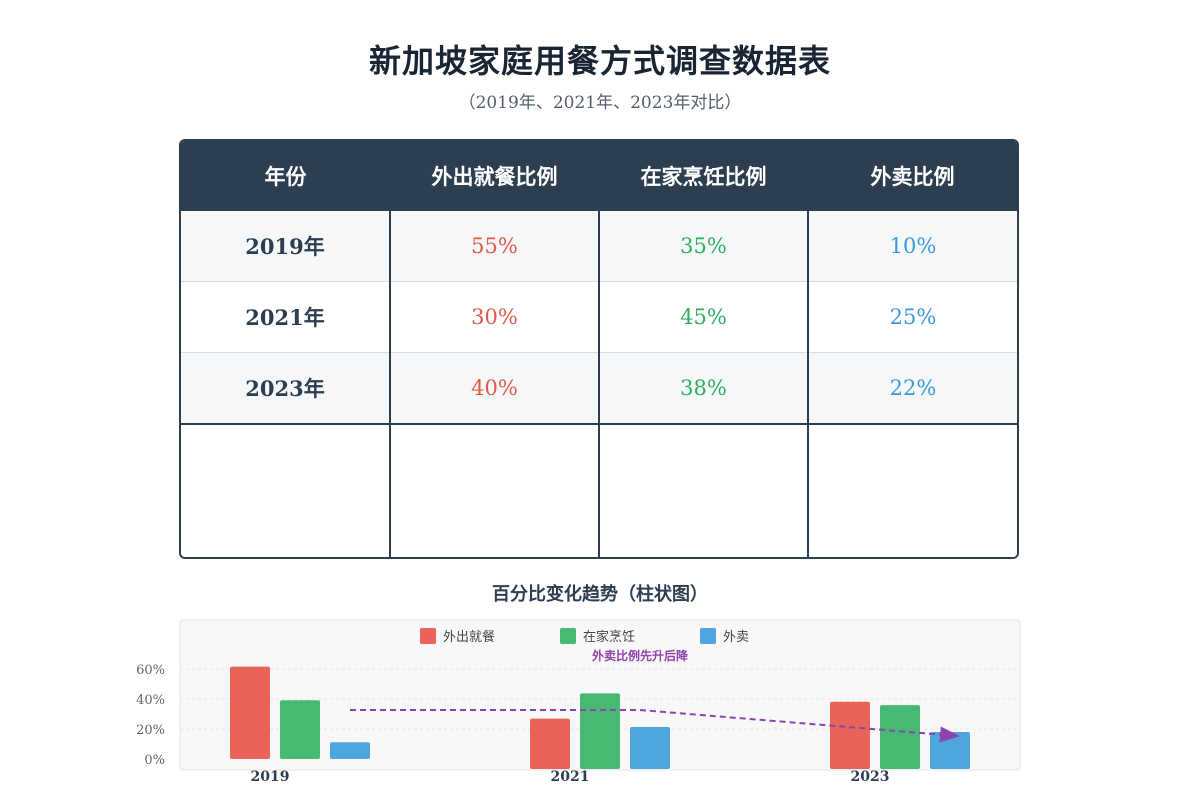 The height and width of the screenshot is (800, 1200). Describe the element at coordinates (286, 317) in the screenshot. I see `cell-year: 2021年` at that location.